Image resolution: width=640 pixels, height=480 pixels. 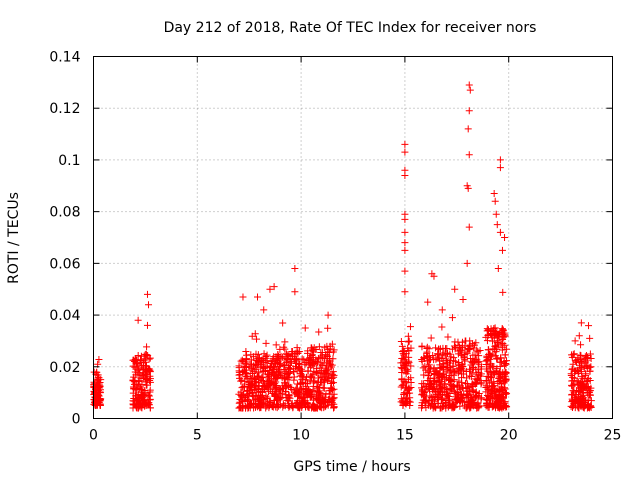 What do you see at coordinates (64, 368) in the screenshot?
I see `y-tick-label: 0.02` at bounding box center [64, 368].